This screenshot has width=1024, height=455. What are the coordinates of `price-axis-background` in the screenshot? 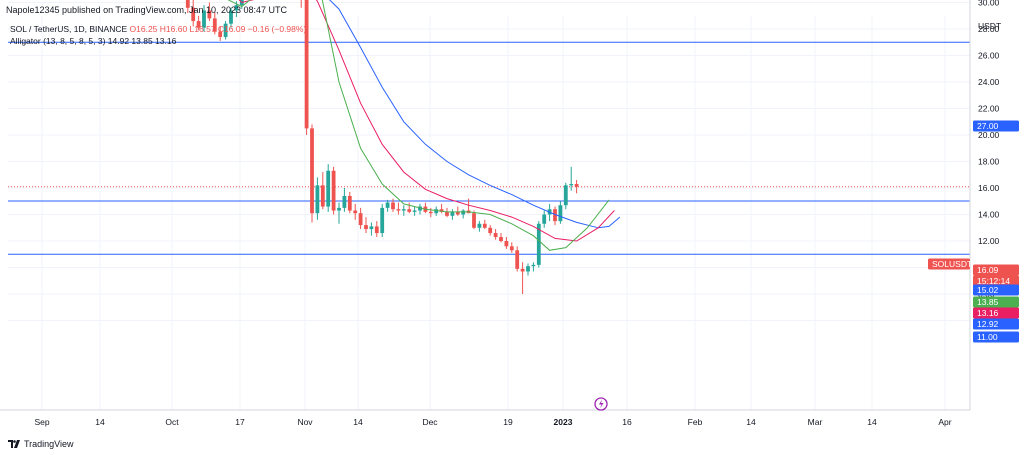 It's located at (997, 205).